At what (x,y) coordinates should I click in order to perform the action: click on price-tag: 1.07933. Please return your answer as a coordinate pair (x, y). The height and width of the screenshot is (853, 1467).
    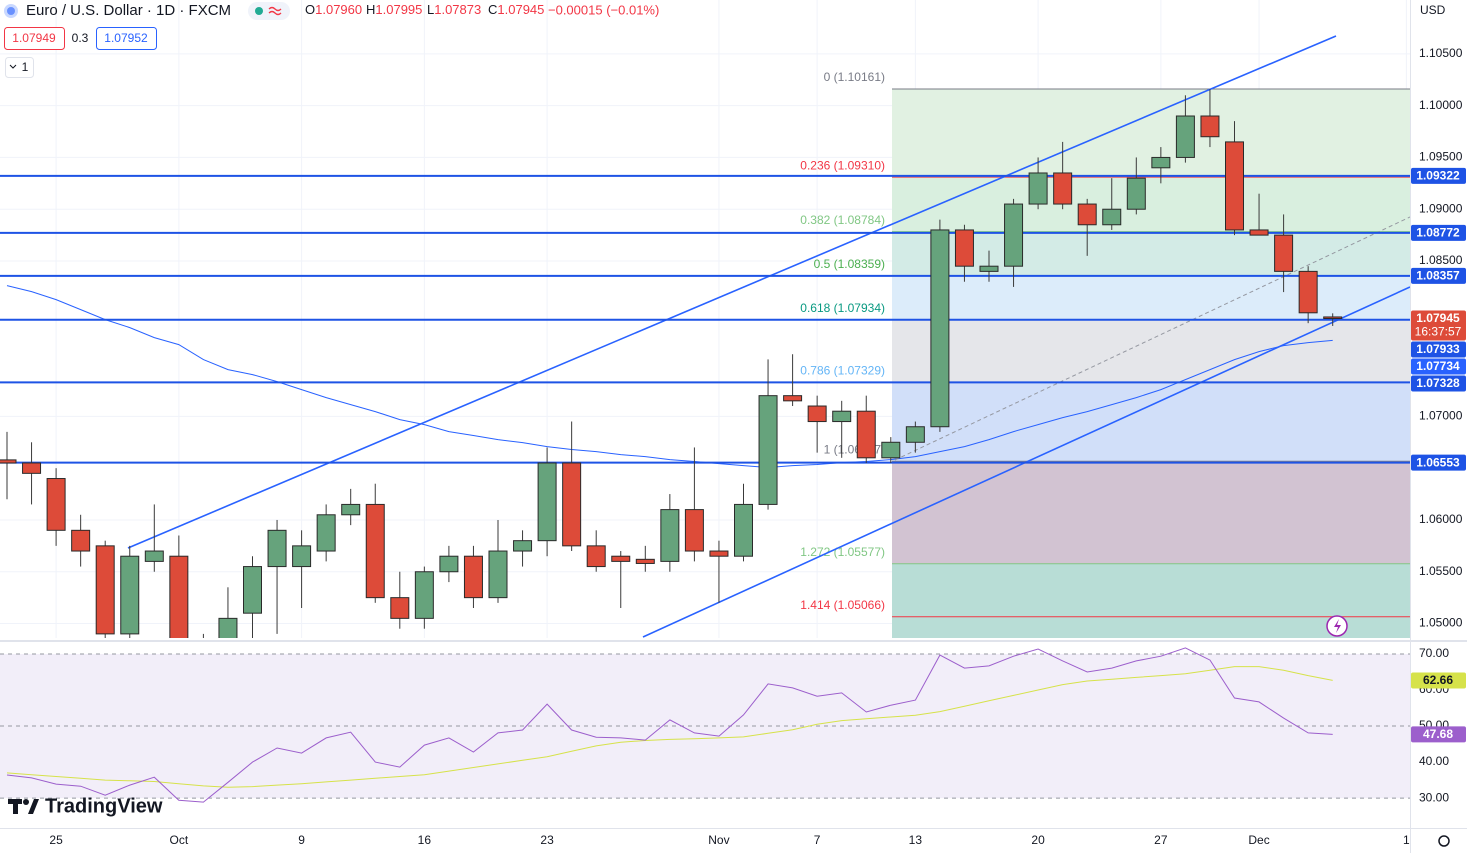
    Looking at the image, I should click on (1438, 349).